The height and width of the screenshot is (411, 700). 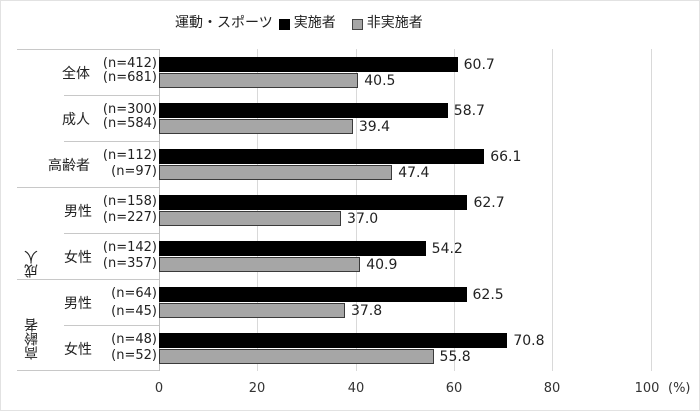 I want to click on row-label: 全体, so click(x=76, y=74).